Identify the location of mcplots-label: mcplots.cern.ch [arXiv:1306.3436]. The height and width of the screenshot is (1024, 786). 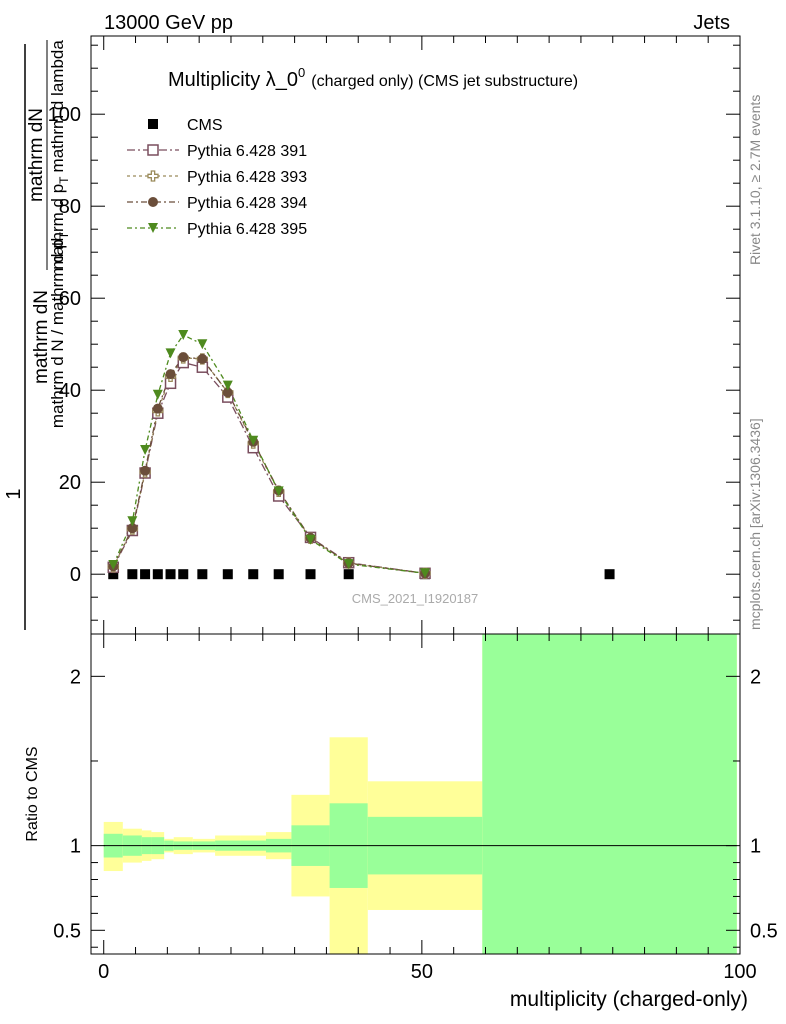
(755, 524).